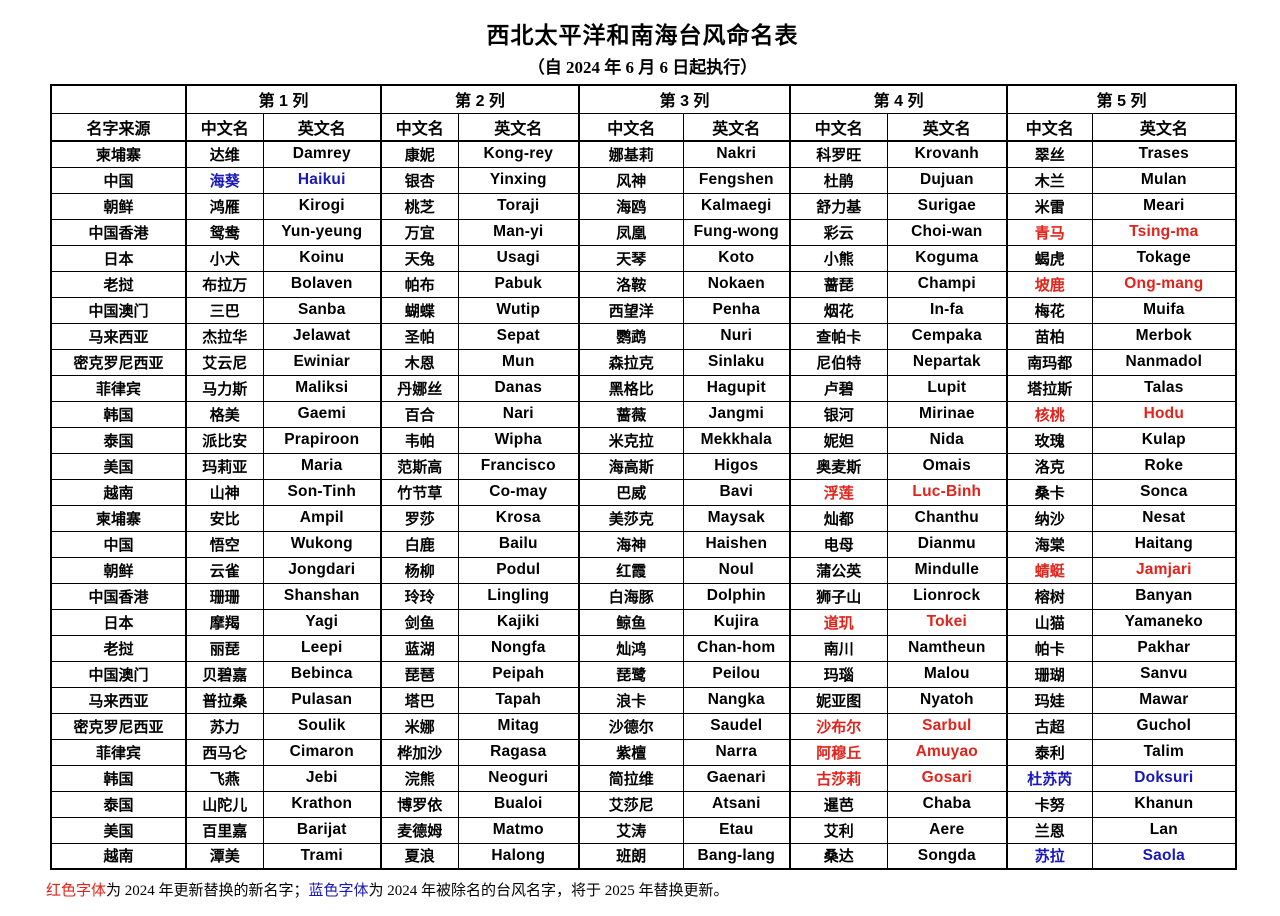 Image resolution: width=1280 pixels, height=916 pixels. Describe the element at coordinates (631, 232) in the screenshot. I see `cn-name-cell: 凤凰` at that location.